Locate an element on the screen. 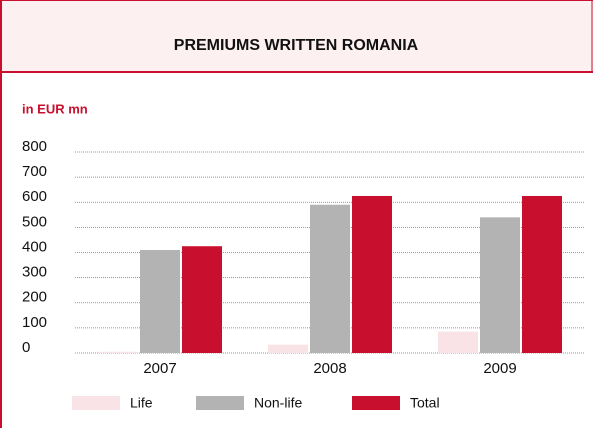 Image resolution: width=593 pixels, height=433 pixels. x-tick-label: 2008 is located at coordinates (329, 368).